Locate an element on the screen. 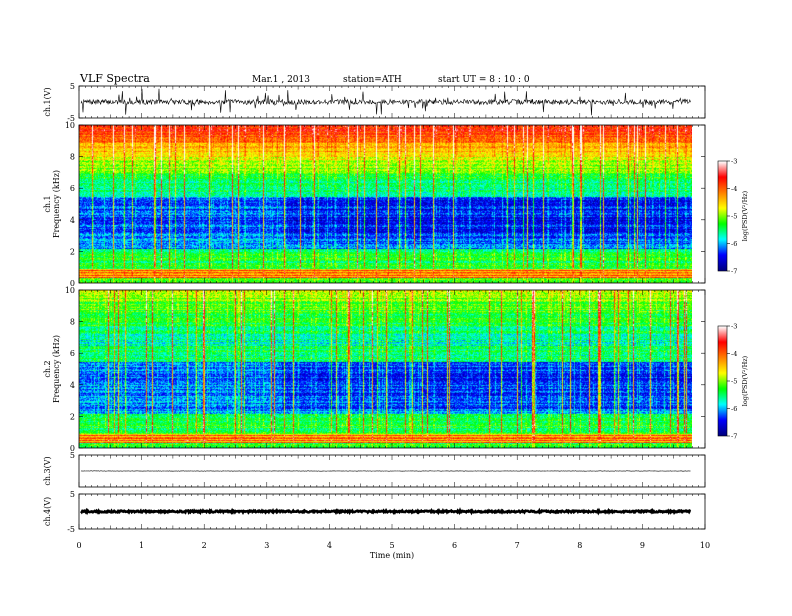  x-tick-label: 5 is located at coordinates (391, 545).